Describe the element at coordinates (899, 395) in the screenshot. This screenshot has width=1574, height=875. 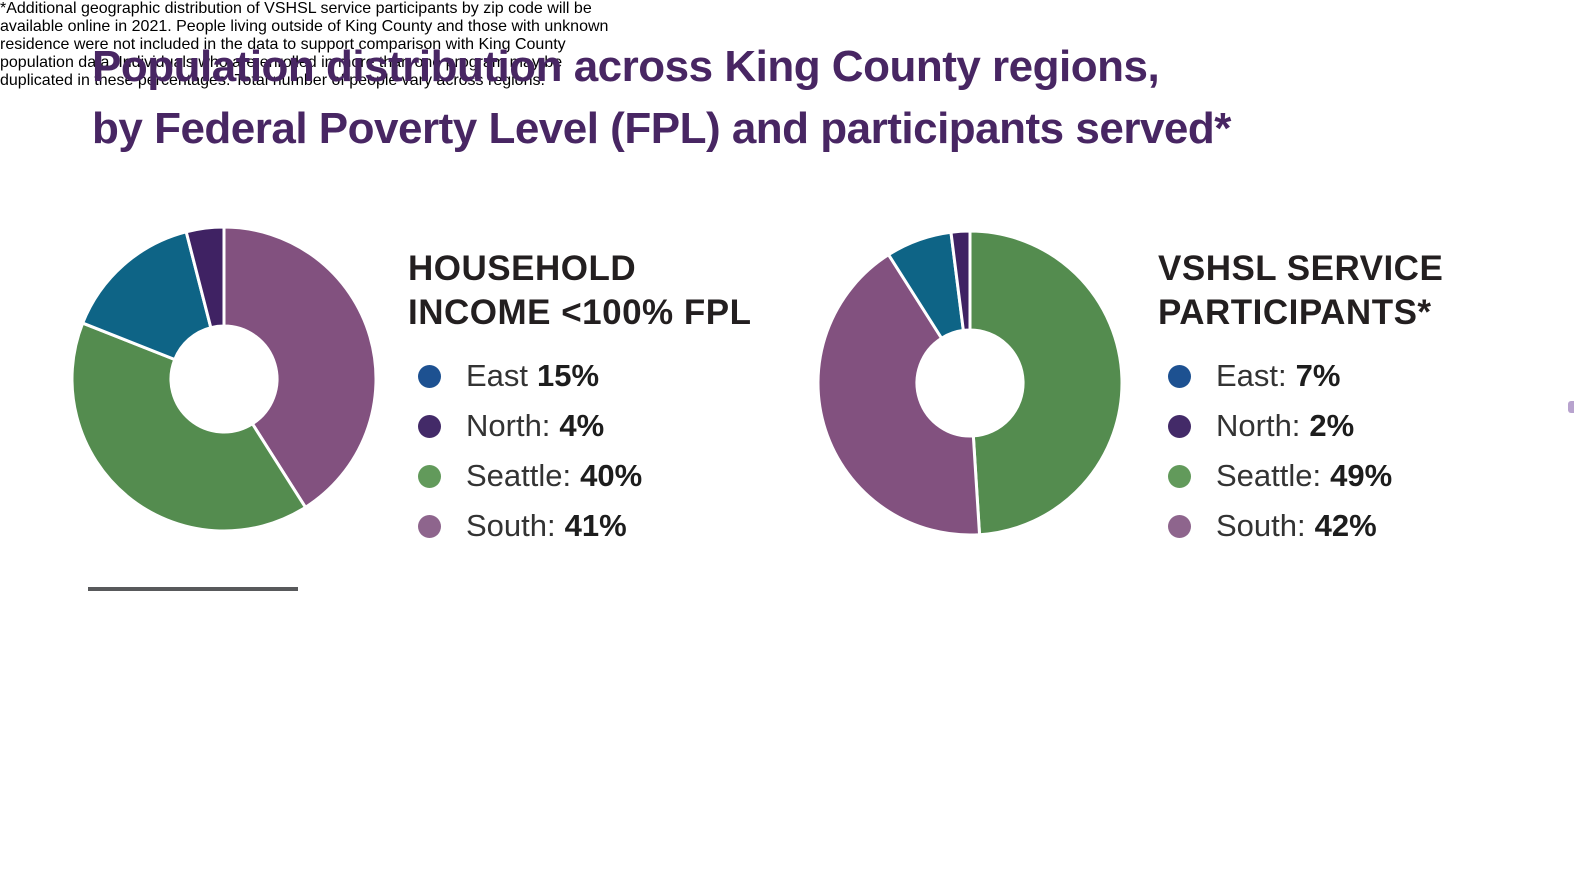
I see `slice-south` at that location.